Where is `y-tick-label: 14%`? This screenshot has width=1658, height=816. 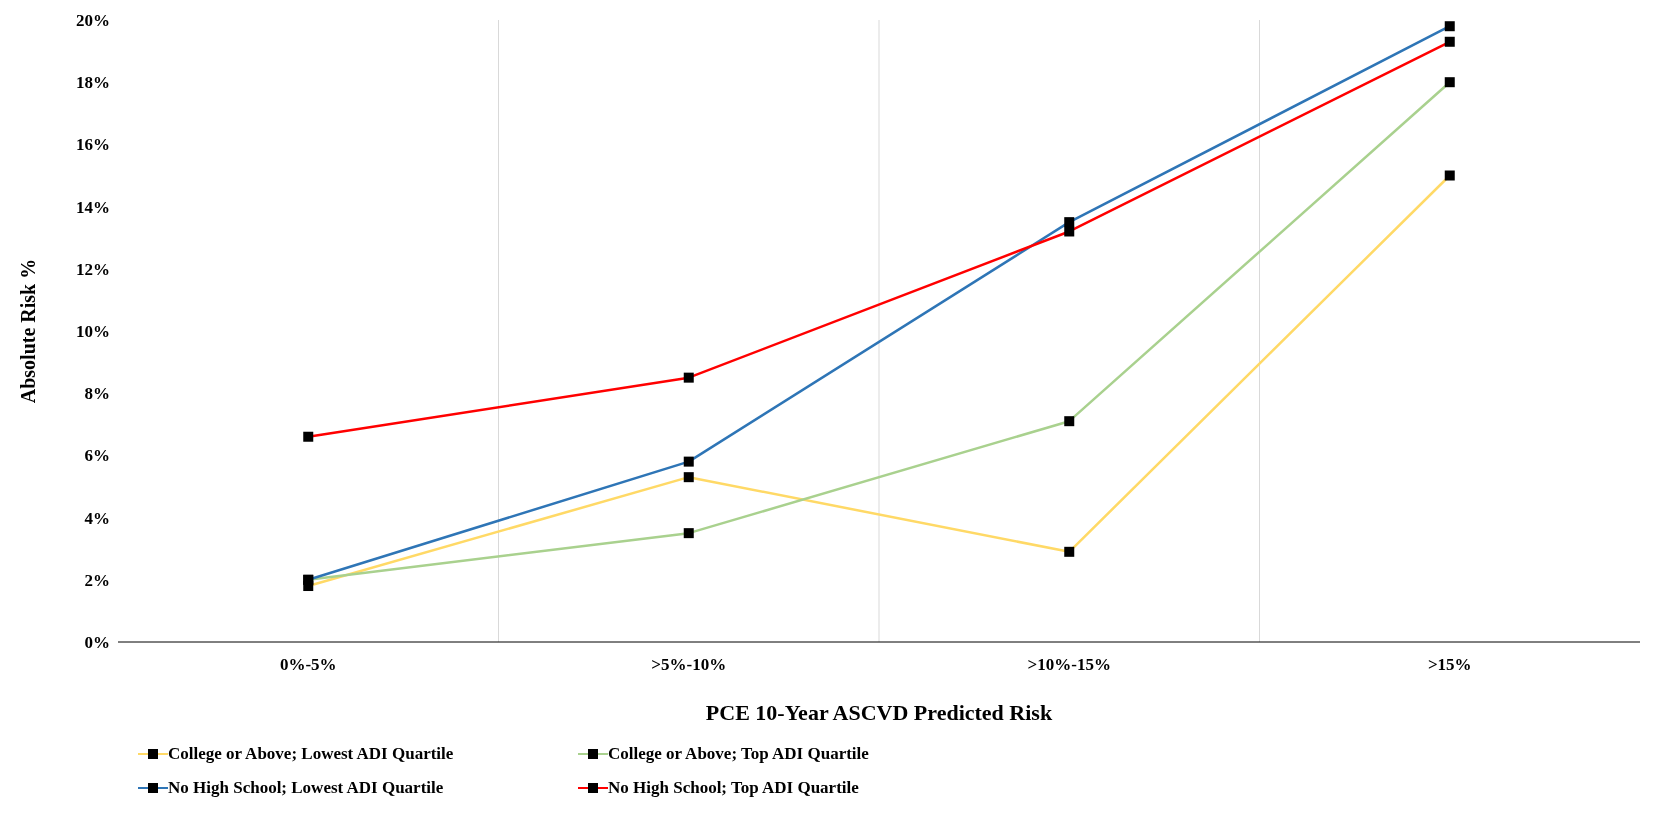
y-tick-label: 14% is located at coordinates (93, 207).